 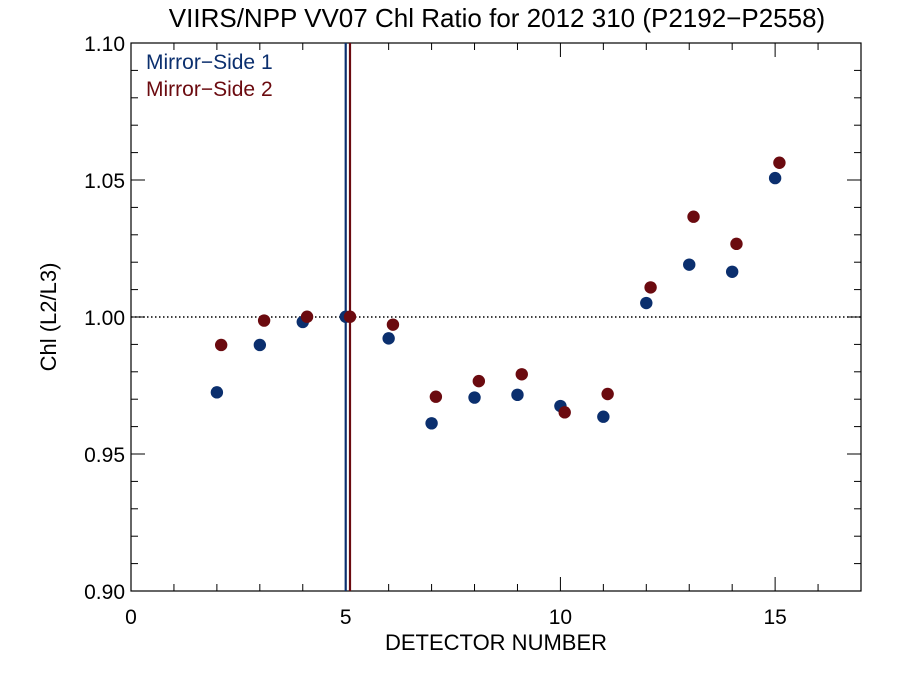 What do you see at coordinates (104, 592) in the screenshot?
I see `y-tick-label: 0.90` at bounding box center [104, 592].